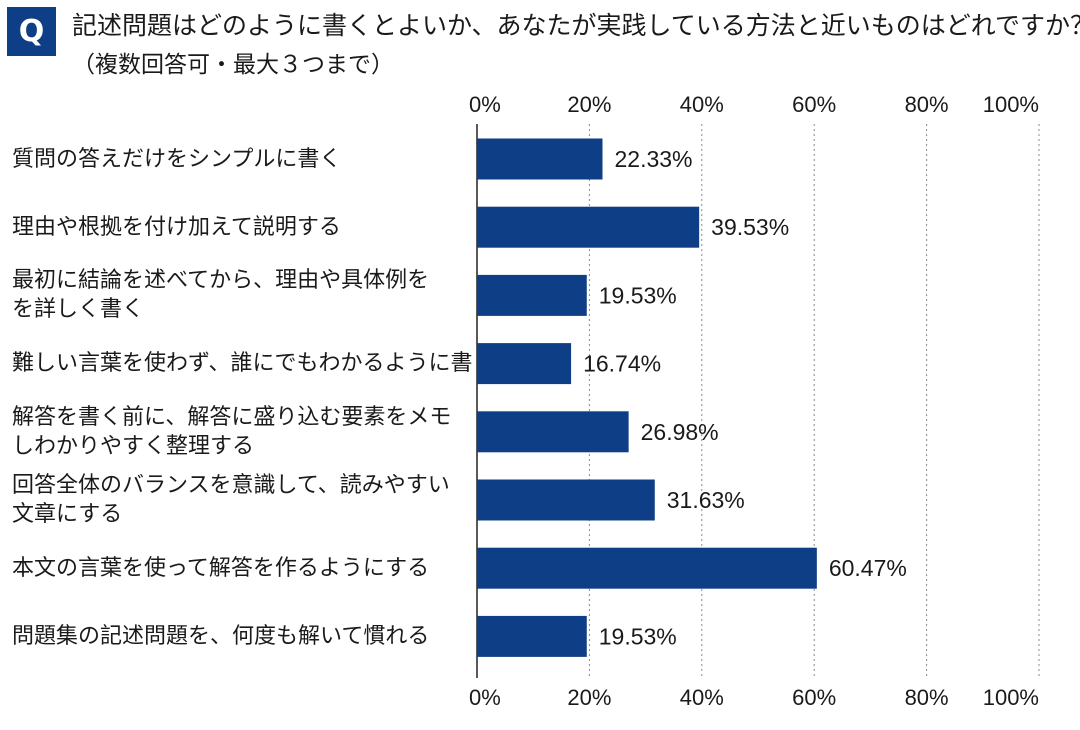 This screenshot has width=1080, height=730. What do you see at coordinates (176, 227) in the screenshot?
I see `category-label-line: 理由や根拠を付け加えて説明する` at bounding box center [176, 227].